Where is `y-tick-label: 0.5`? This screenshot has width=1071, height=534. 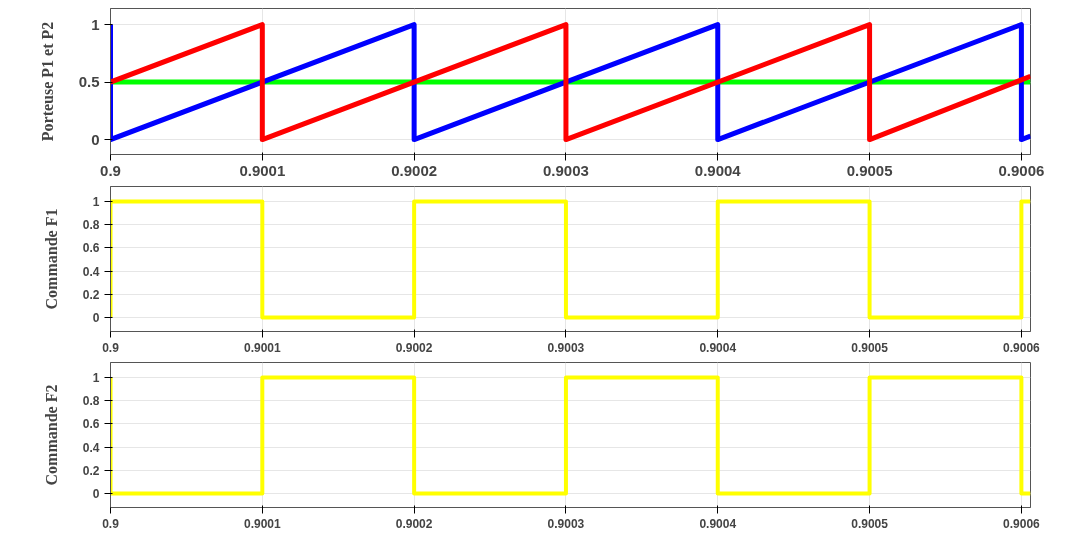 y-tick-label: 0.5 is located at coordinates (89, 82).